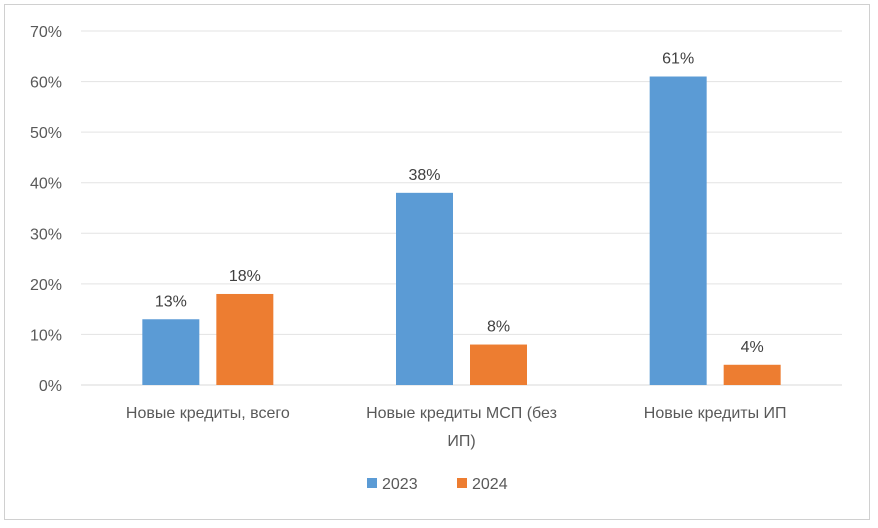 The height and width of the screenshot is (528, 878). What do you see at coordinates (461, 441) in the screenshot?
I see `category-label: ИП)` at bounding box center [461, 441].